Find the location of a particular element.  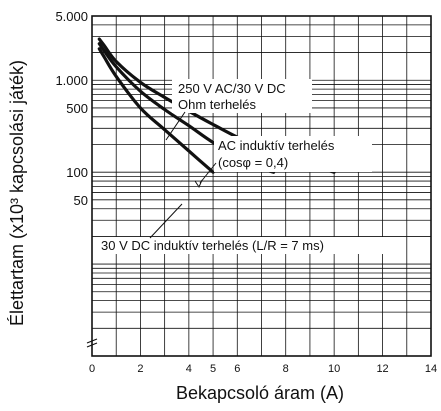

x-tick-label: 12 is located at coordinates (382, 369).